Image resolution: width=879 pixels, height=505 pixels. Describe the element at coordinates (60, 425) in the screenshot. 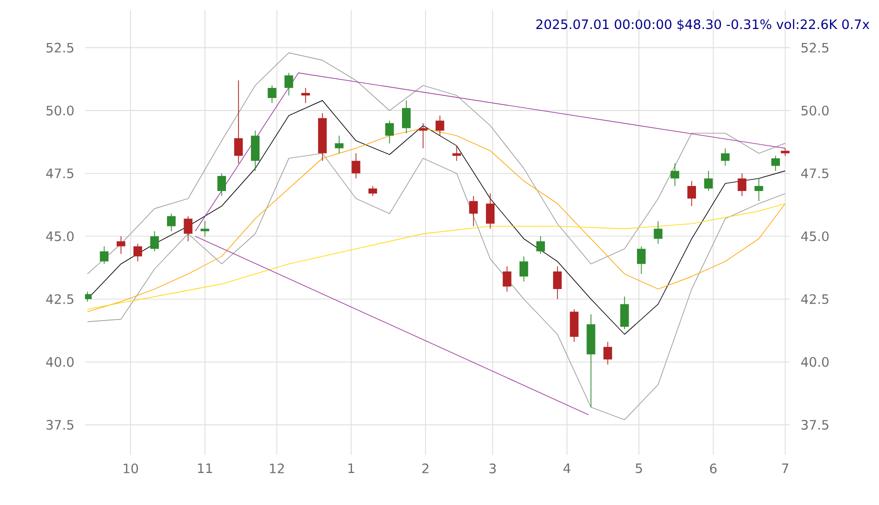

I see `y-tick-label: 37.5` at that location.